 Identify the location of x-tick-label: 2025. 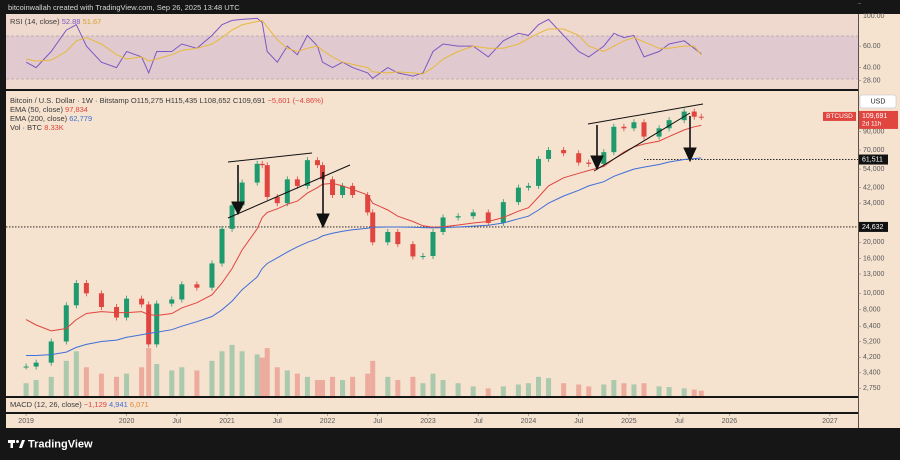
(629, 421).